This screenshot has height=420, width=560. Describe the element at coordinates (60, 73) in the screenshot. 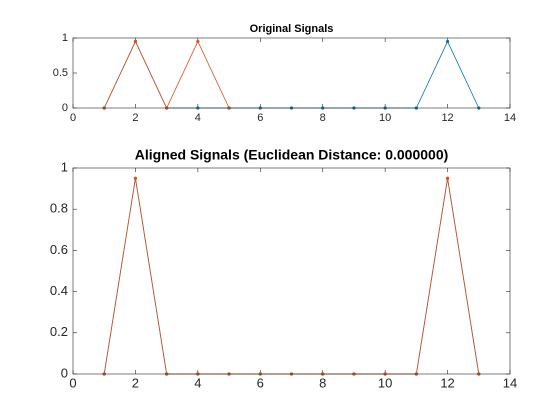

I see `y-tick-label: 0.5` at that location.